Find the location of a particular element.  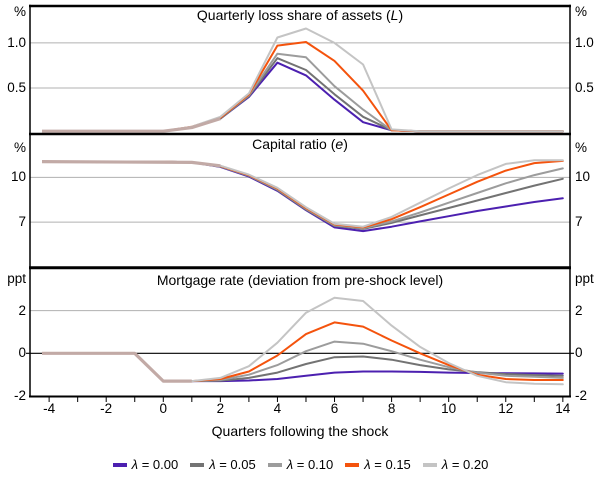

x-tick-label: 0 is located at coordinates (163, 408).